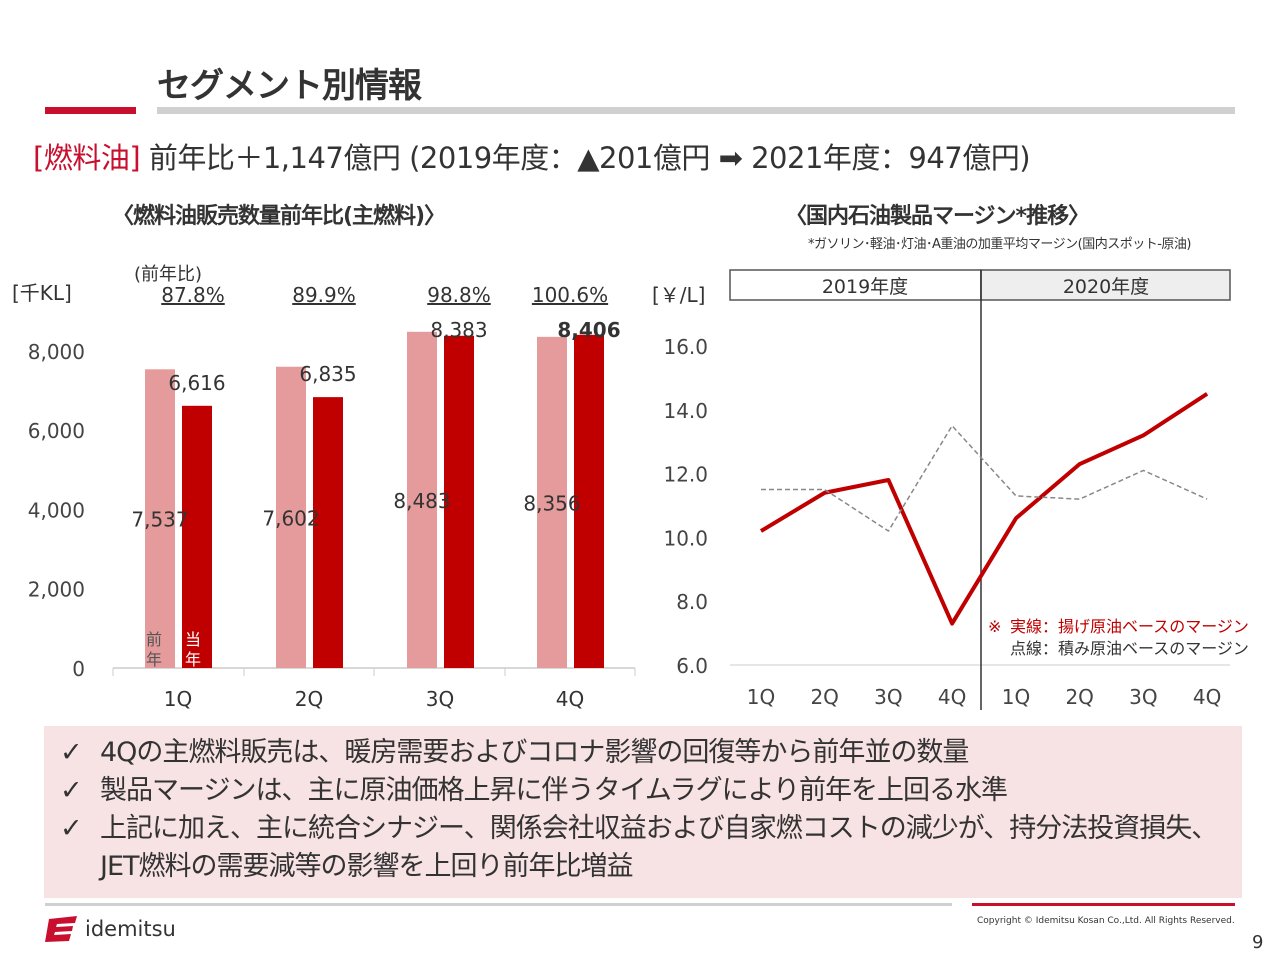  Describe the element at coordinates (570, 295) in the screenshot. I see `yoy-ratio: 100.6%` at that location.